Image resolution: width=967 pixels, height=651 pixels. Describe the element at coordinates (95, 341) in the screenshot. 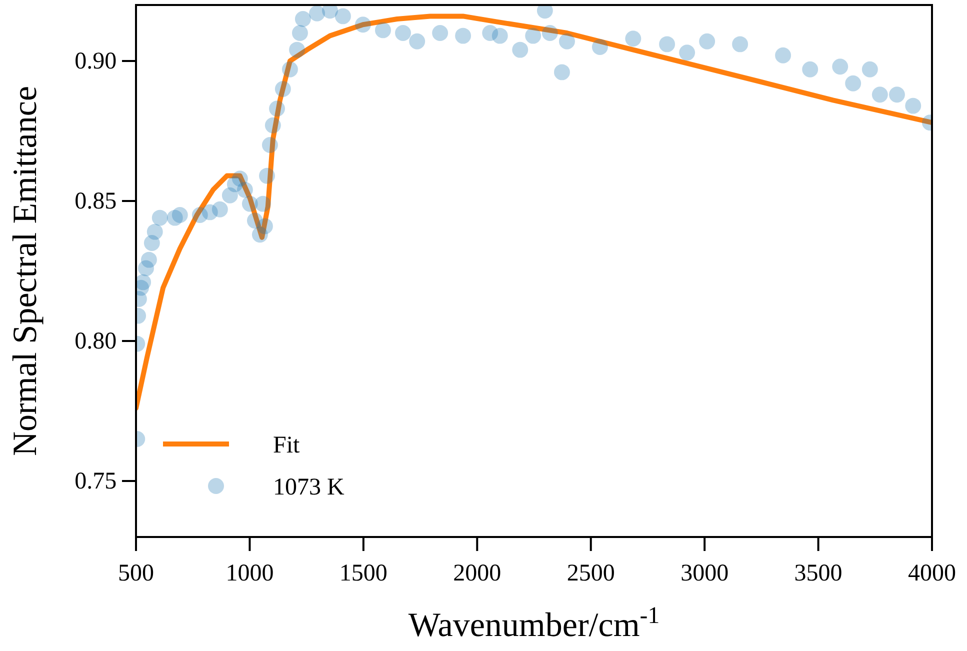

I see `y-tick-label: 0.80` at that location.